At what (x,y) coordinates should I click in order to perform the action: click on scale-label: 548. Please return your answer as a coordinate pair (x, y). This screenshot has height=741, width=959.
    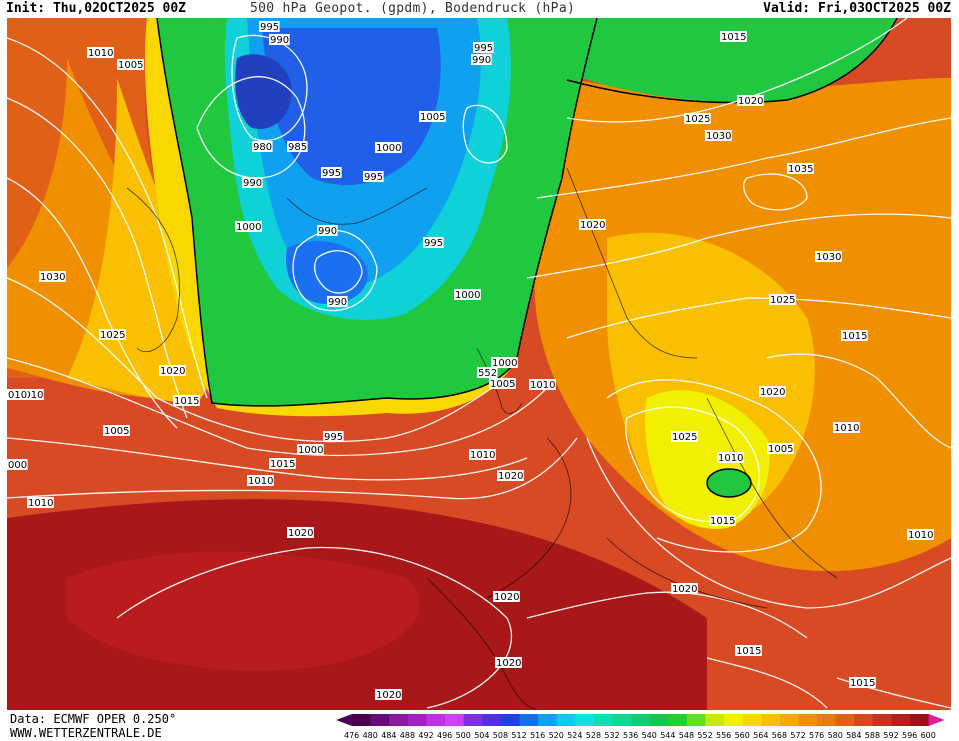
    Looking at the image, I should click on (686, 735).